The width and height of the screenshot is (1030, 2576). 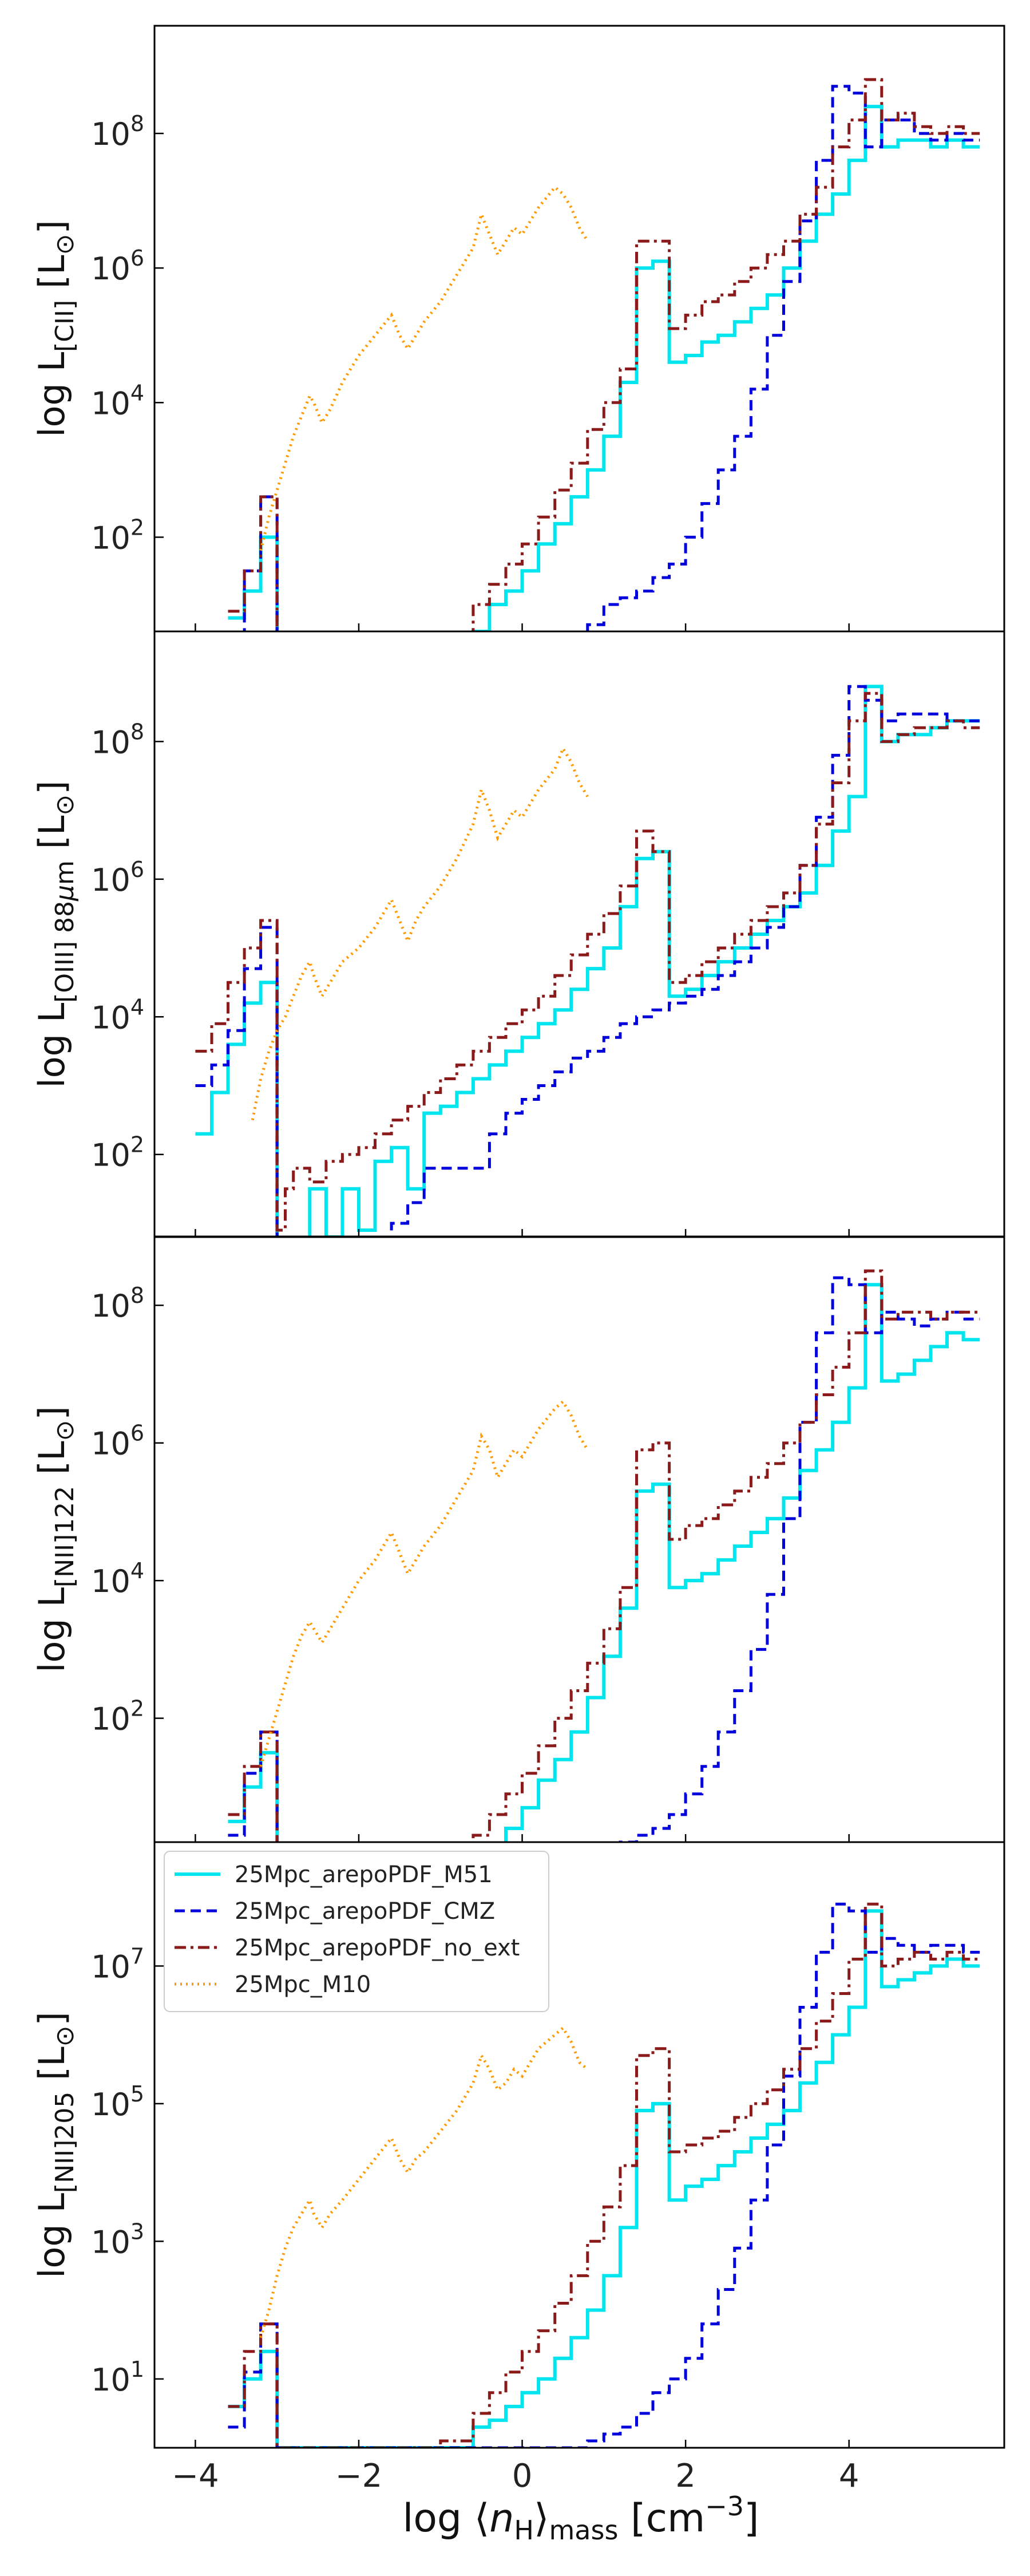 I want to click on x-tick-label: 4, so click(x=849, y=2476).